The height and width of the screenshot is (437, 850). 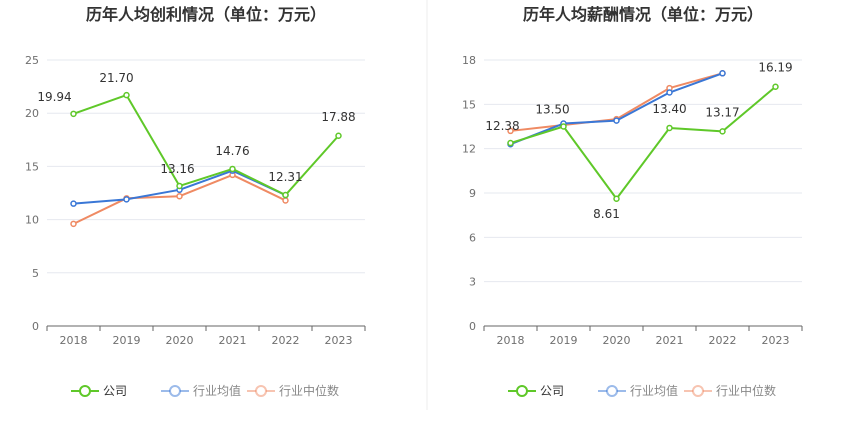 I want to click on data-label: 21.70, so click(x=116, y=78).